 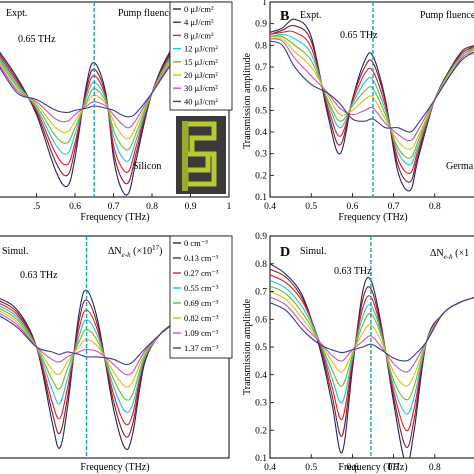 I want to click on legend-title-d: ΔNe-h (×1, so click(x=449, y=254).